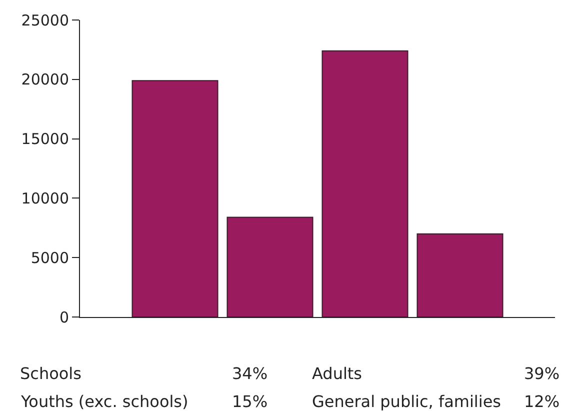 Image resolution: width=567 pixels, height=411 pixels. I want to click on y-tick-label: 25000, so click(45, 20).